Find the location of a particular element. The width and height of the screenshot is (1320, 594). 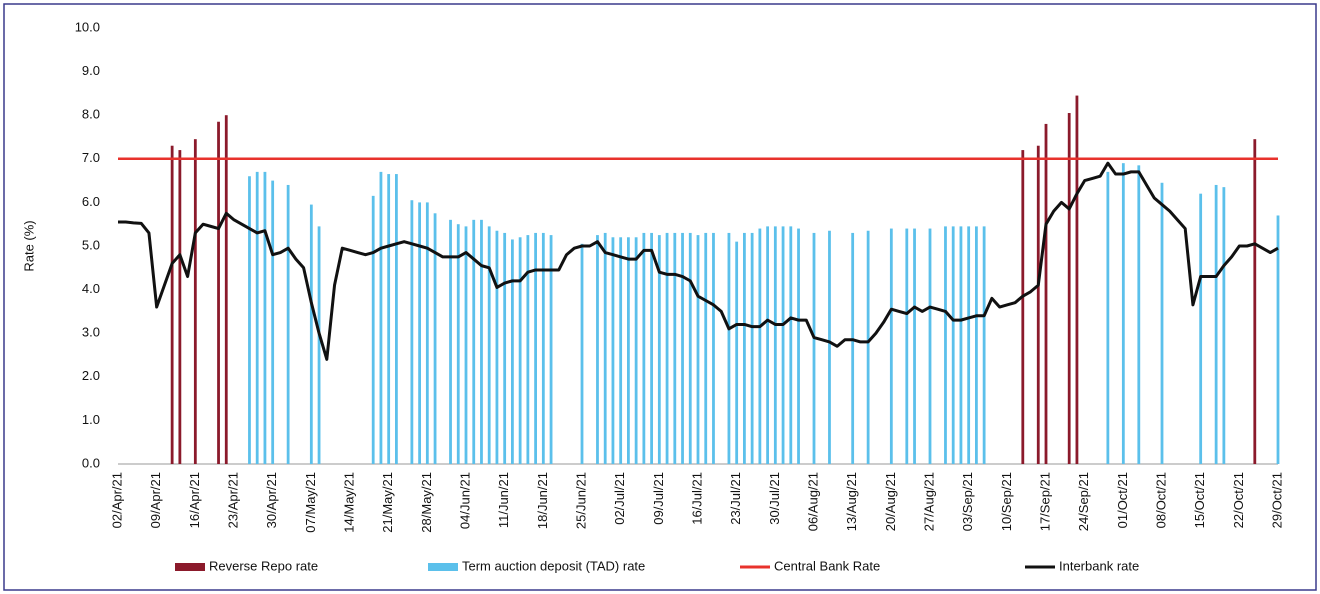

x-tick-label: 10/Sep/21 is located at coordinates (1006, 501).